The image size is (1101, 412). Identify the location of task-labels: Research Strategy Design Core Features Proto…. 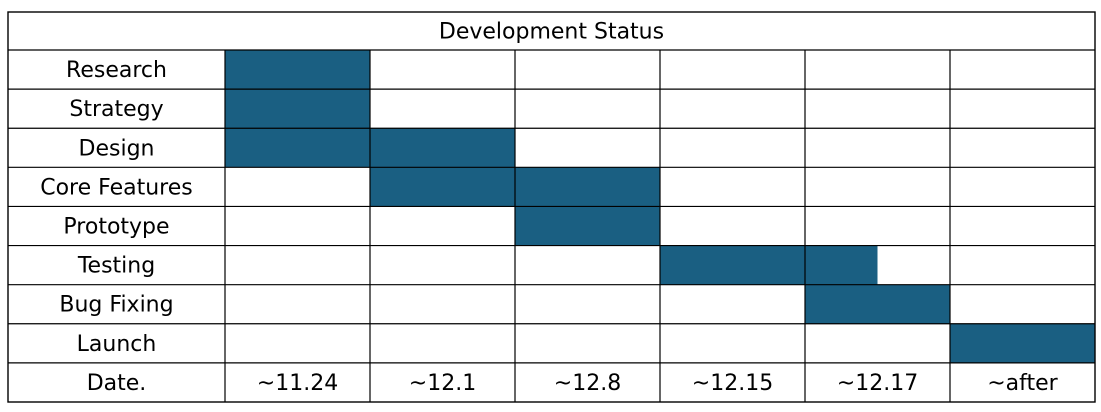
(116, 207).